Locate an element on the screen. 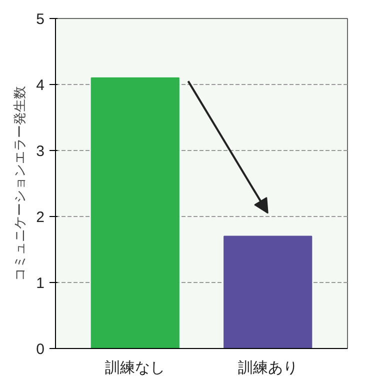  y-tick-label: 5 is located at coordinates (40, 19).